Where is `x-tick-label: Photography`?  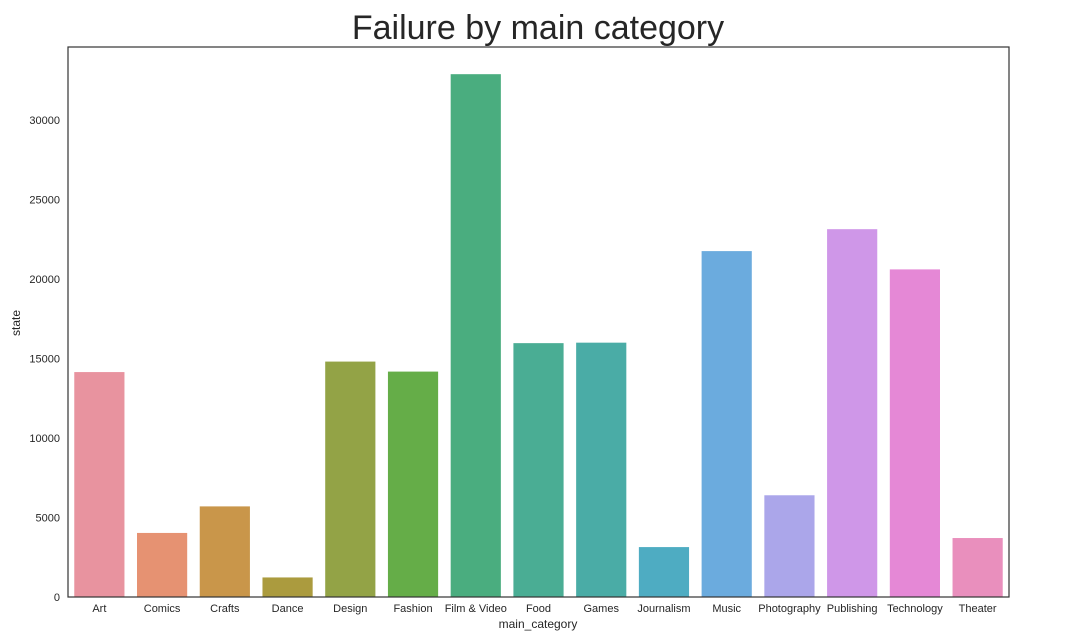 x-tick-label: Photography is located at coordinates (789, 609).